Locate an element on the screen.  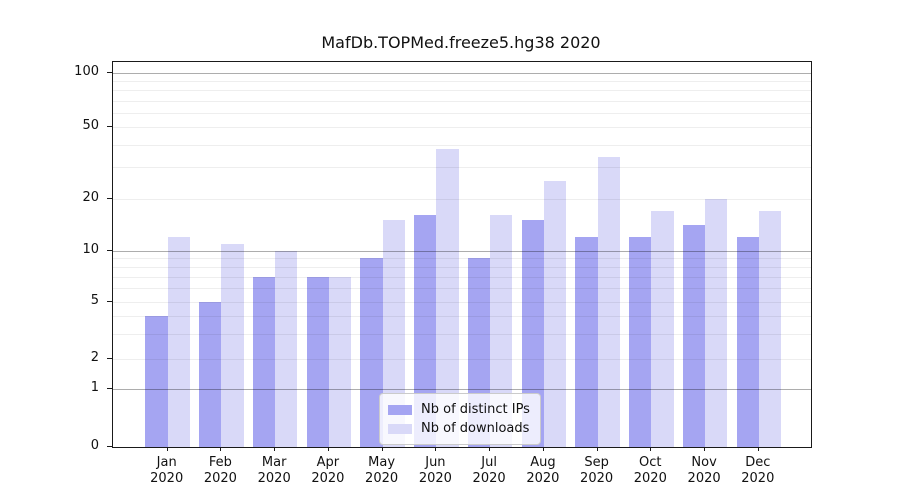
x-tick-label-oct: Oct 2020 is located at coordinates (650, 471).